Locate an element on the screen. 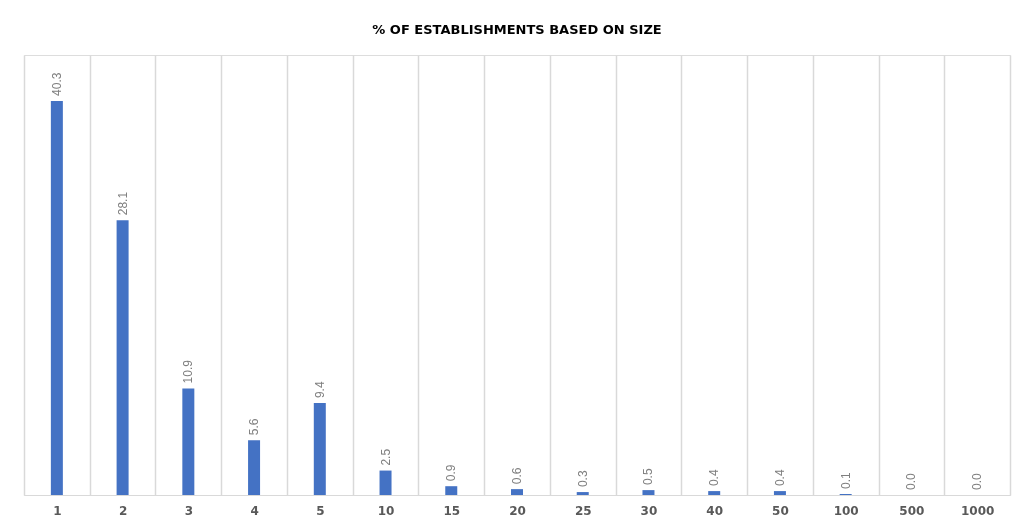 The width and height of the screenshot is (1023, 528). x-tick-label: 40 is located at coordinates (715, 510).